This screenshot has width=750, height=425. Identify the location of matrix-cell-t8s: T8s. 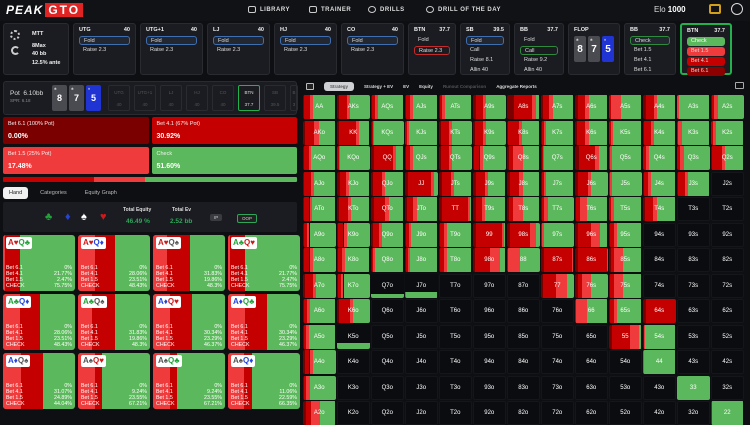
(523, 209).